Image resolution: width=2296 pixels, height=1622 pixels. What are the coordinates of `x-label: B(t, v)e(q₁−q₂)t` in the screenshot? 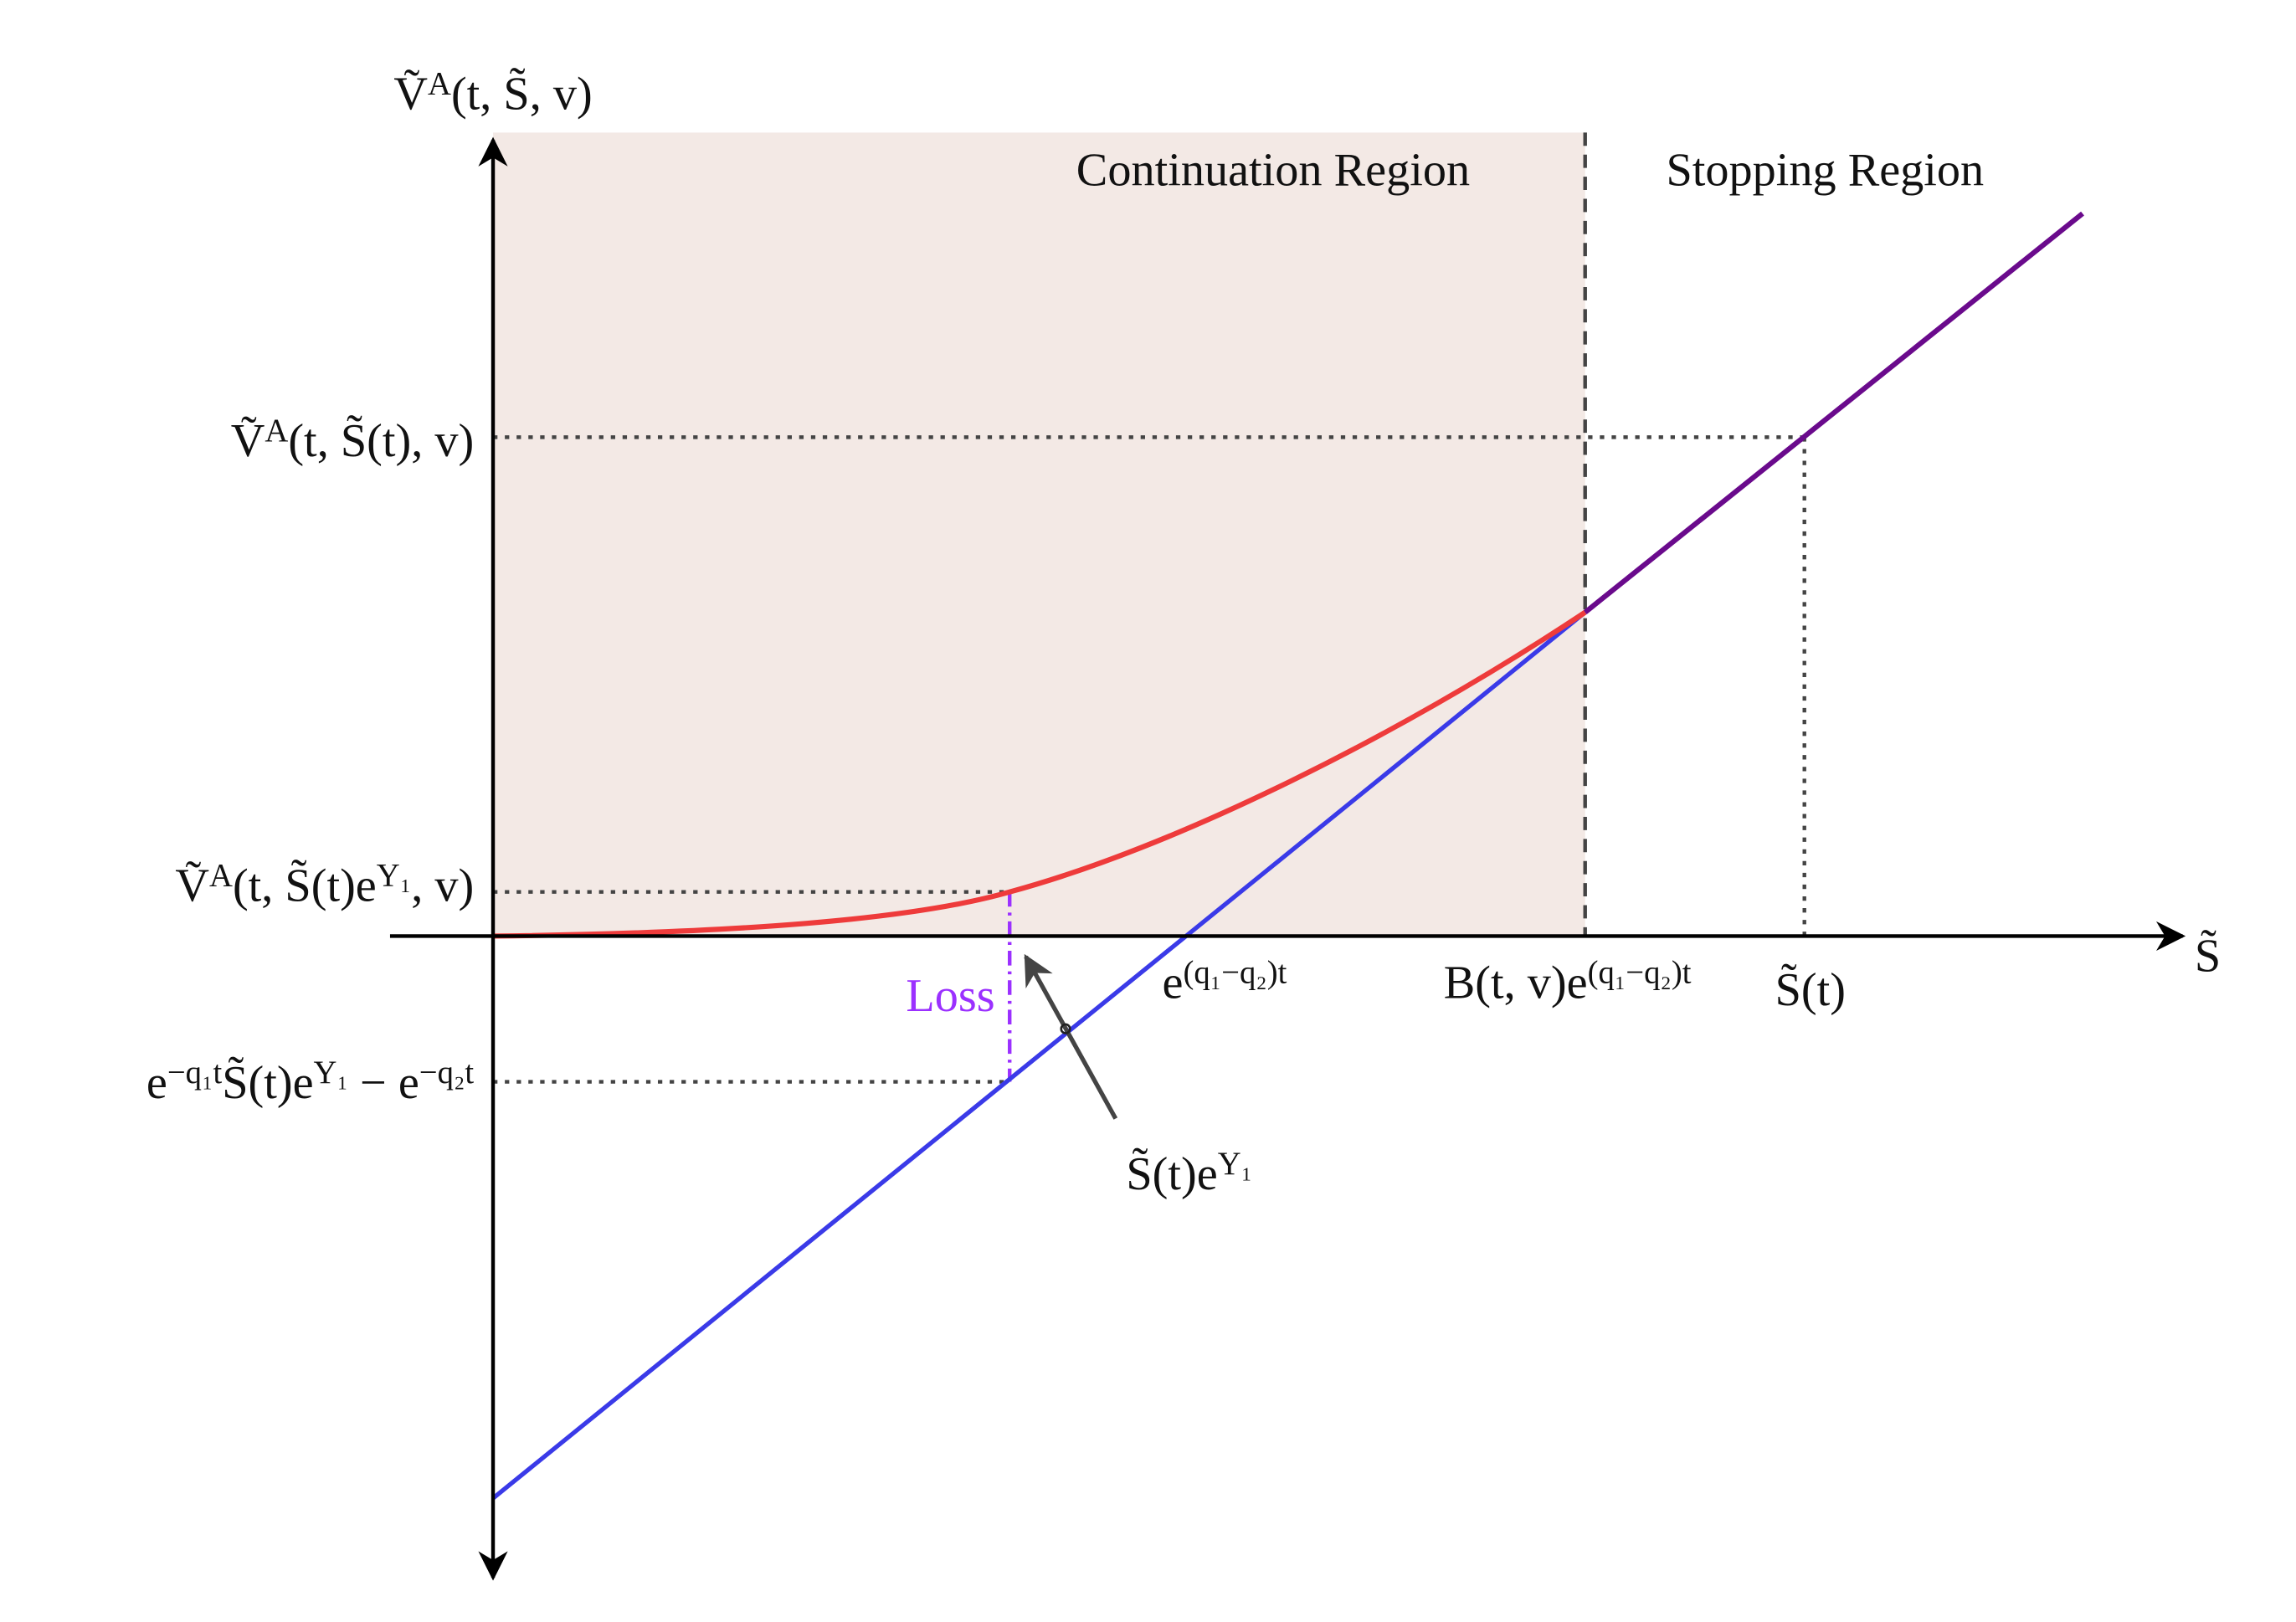 It's located at (1568, 982).